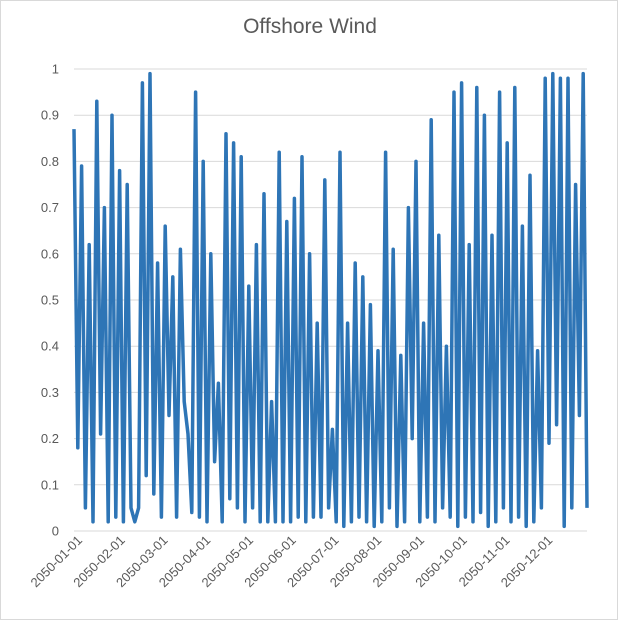  What do you see at coordinates (50, 161) in the screenshot?
I see `y-tick-label: 0.8` at bounding box center [50, 161].